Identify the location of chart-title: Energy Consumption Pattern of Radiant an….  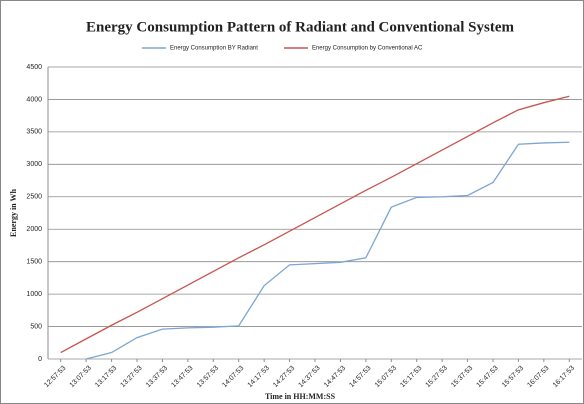
(300, 27).